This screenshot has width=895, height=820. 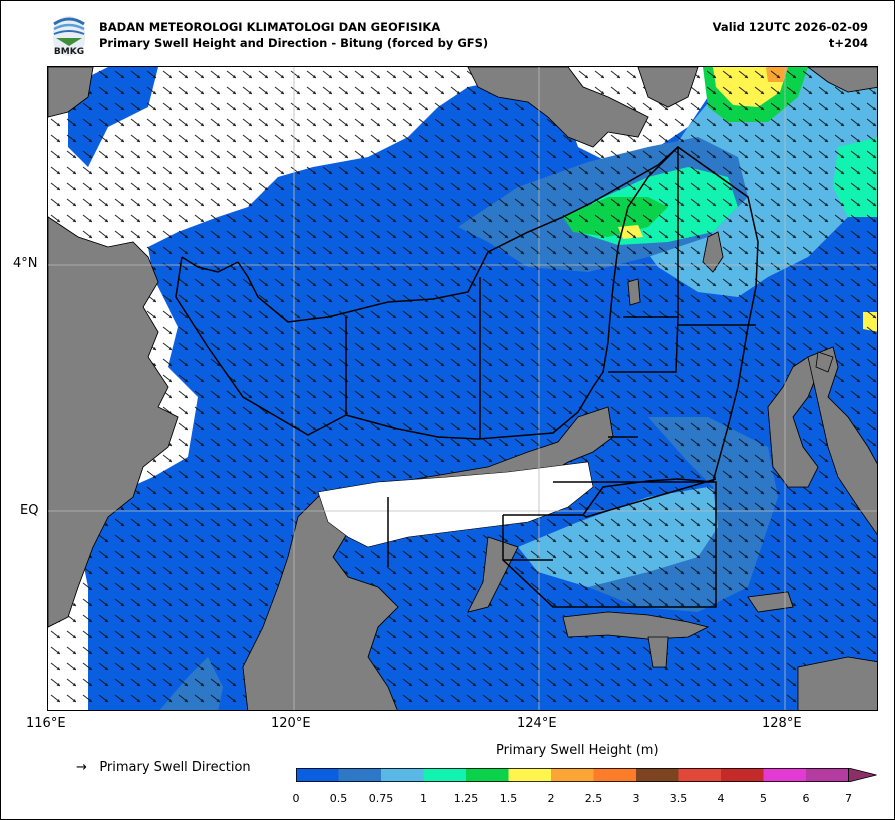 I want to click on header-right: Valid 12UTC 2026-02-09 t+204, so click(x=790, y=35).